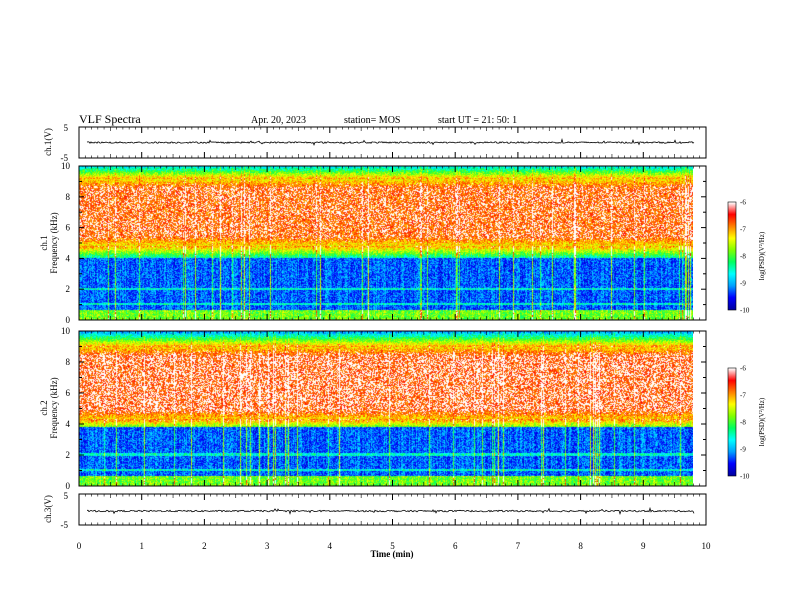  Describe the element at coordinates (66, 128) in the screenshot. I see `ch1-ytick-top: 5` at that location.